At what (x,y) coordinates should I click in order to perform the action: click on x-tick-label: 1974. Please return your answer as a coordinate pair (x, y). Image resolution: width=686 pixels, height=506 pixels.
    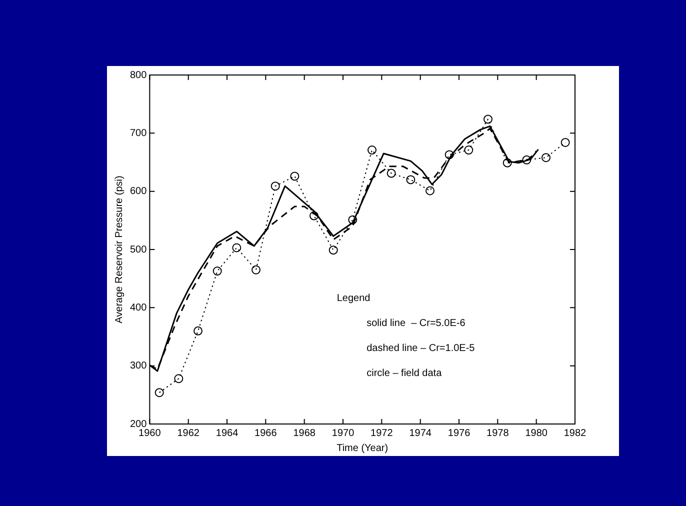
    Looking at the image, I should click on (420, 433).